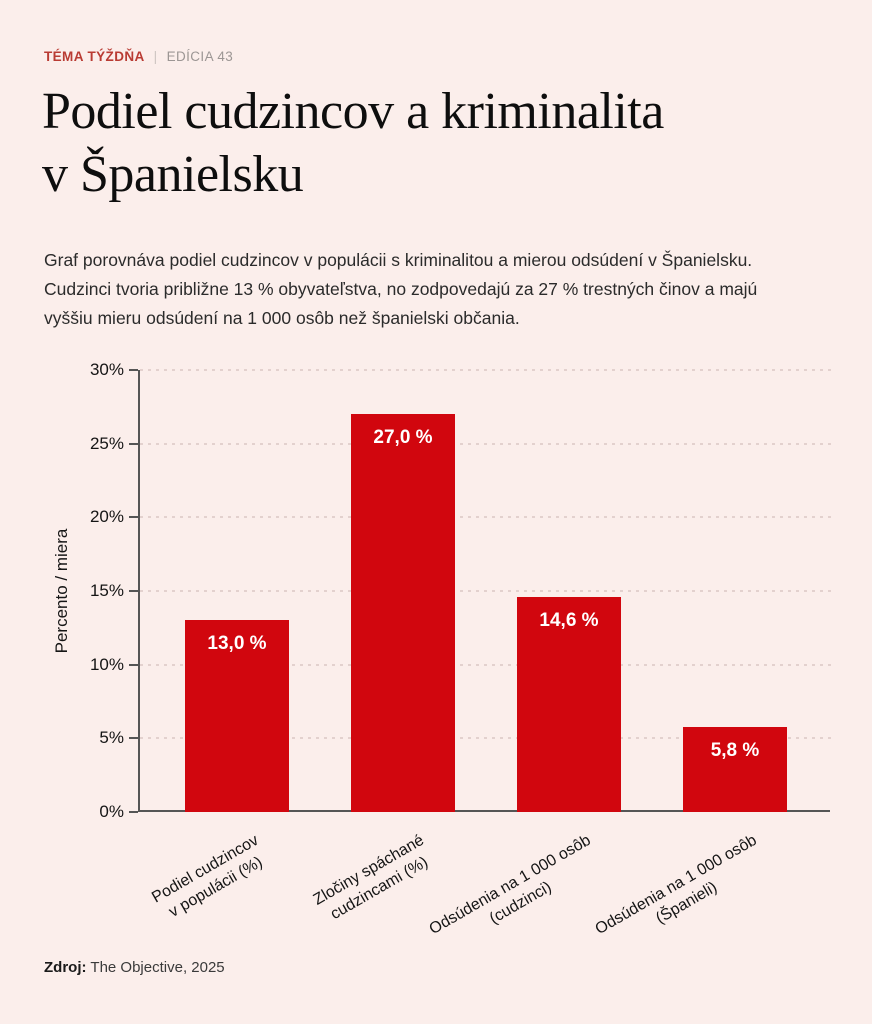  What do you see at coordinates (353, 111) in the screenshot?
I see `page-title-line1: Podiel cudzincov a kriminalita` at bounding box center [353, 111].